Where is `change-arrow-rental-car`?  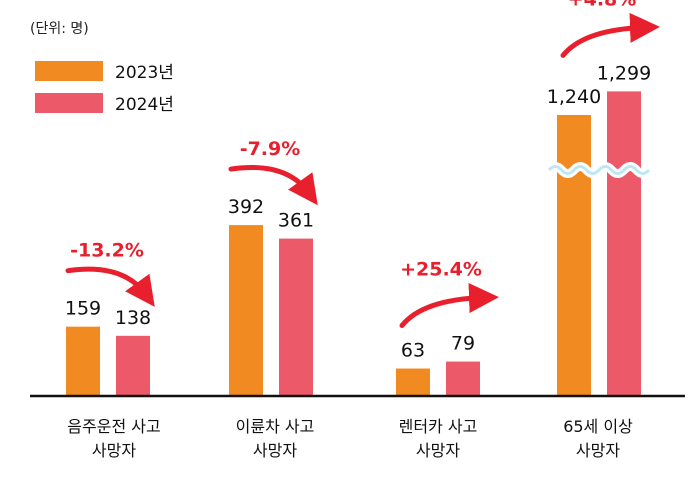 change-arrow-rental-car is located at coordinates (449, 306).